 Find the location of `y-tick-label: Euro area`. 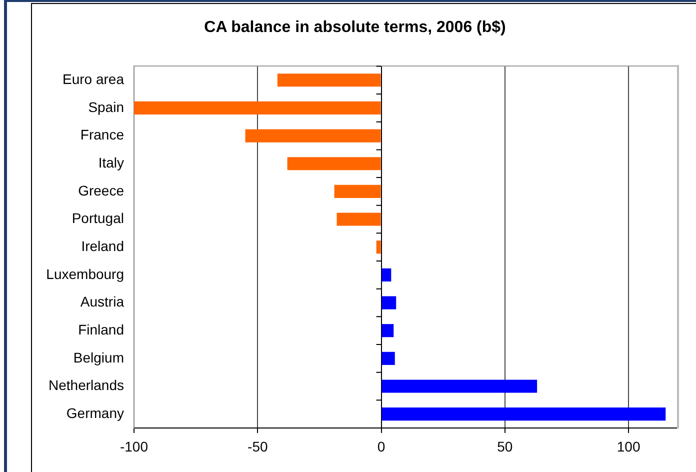

y-tick-label: Euro area is located at coordinates (93, 78).